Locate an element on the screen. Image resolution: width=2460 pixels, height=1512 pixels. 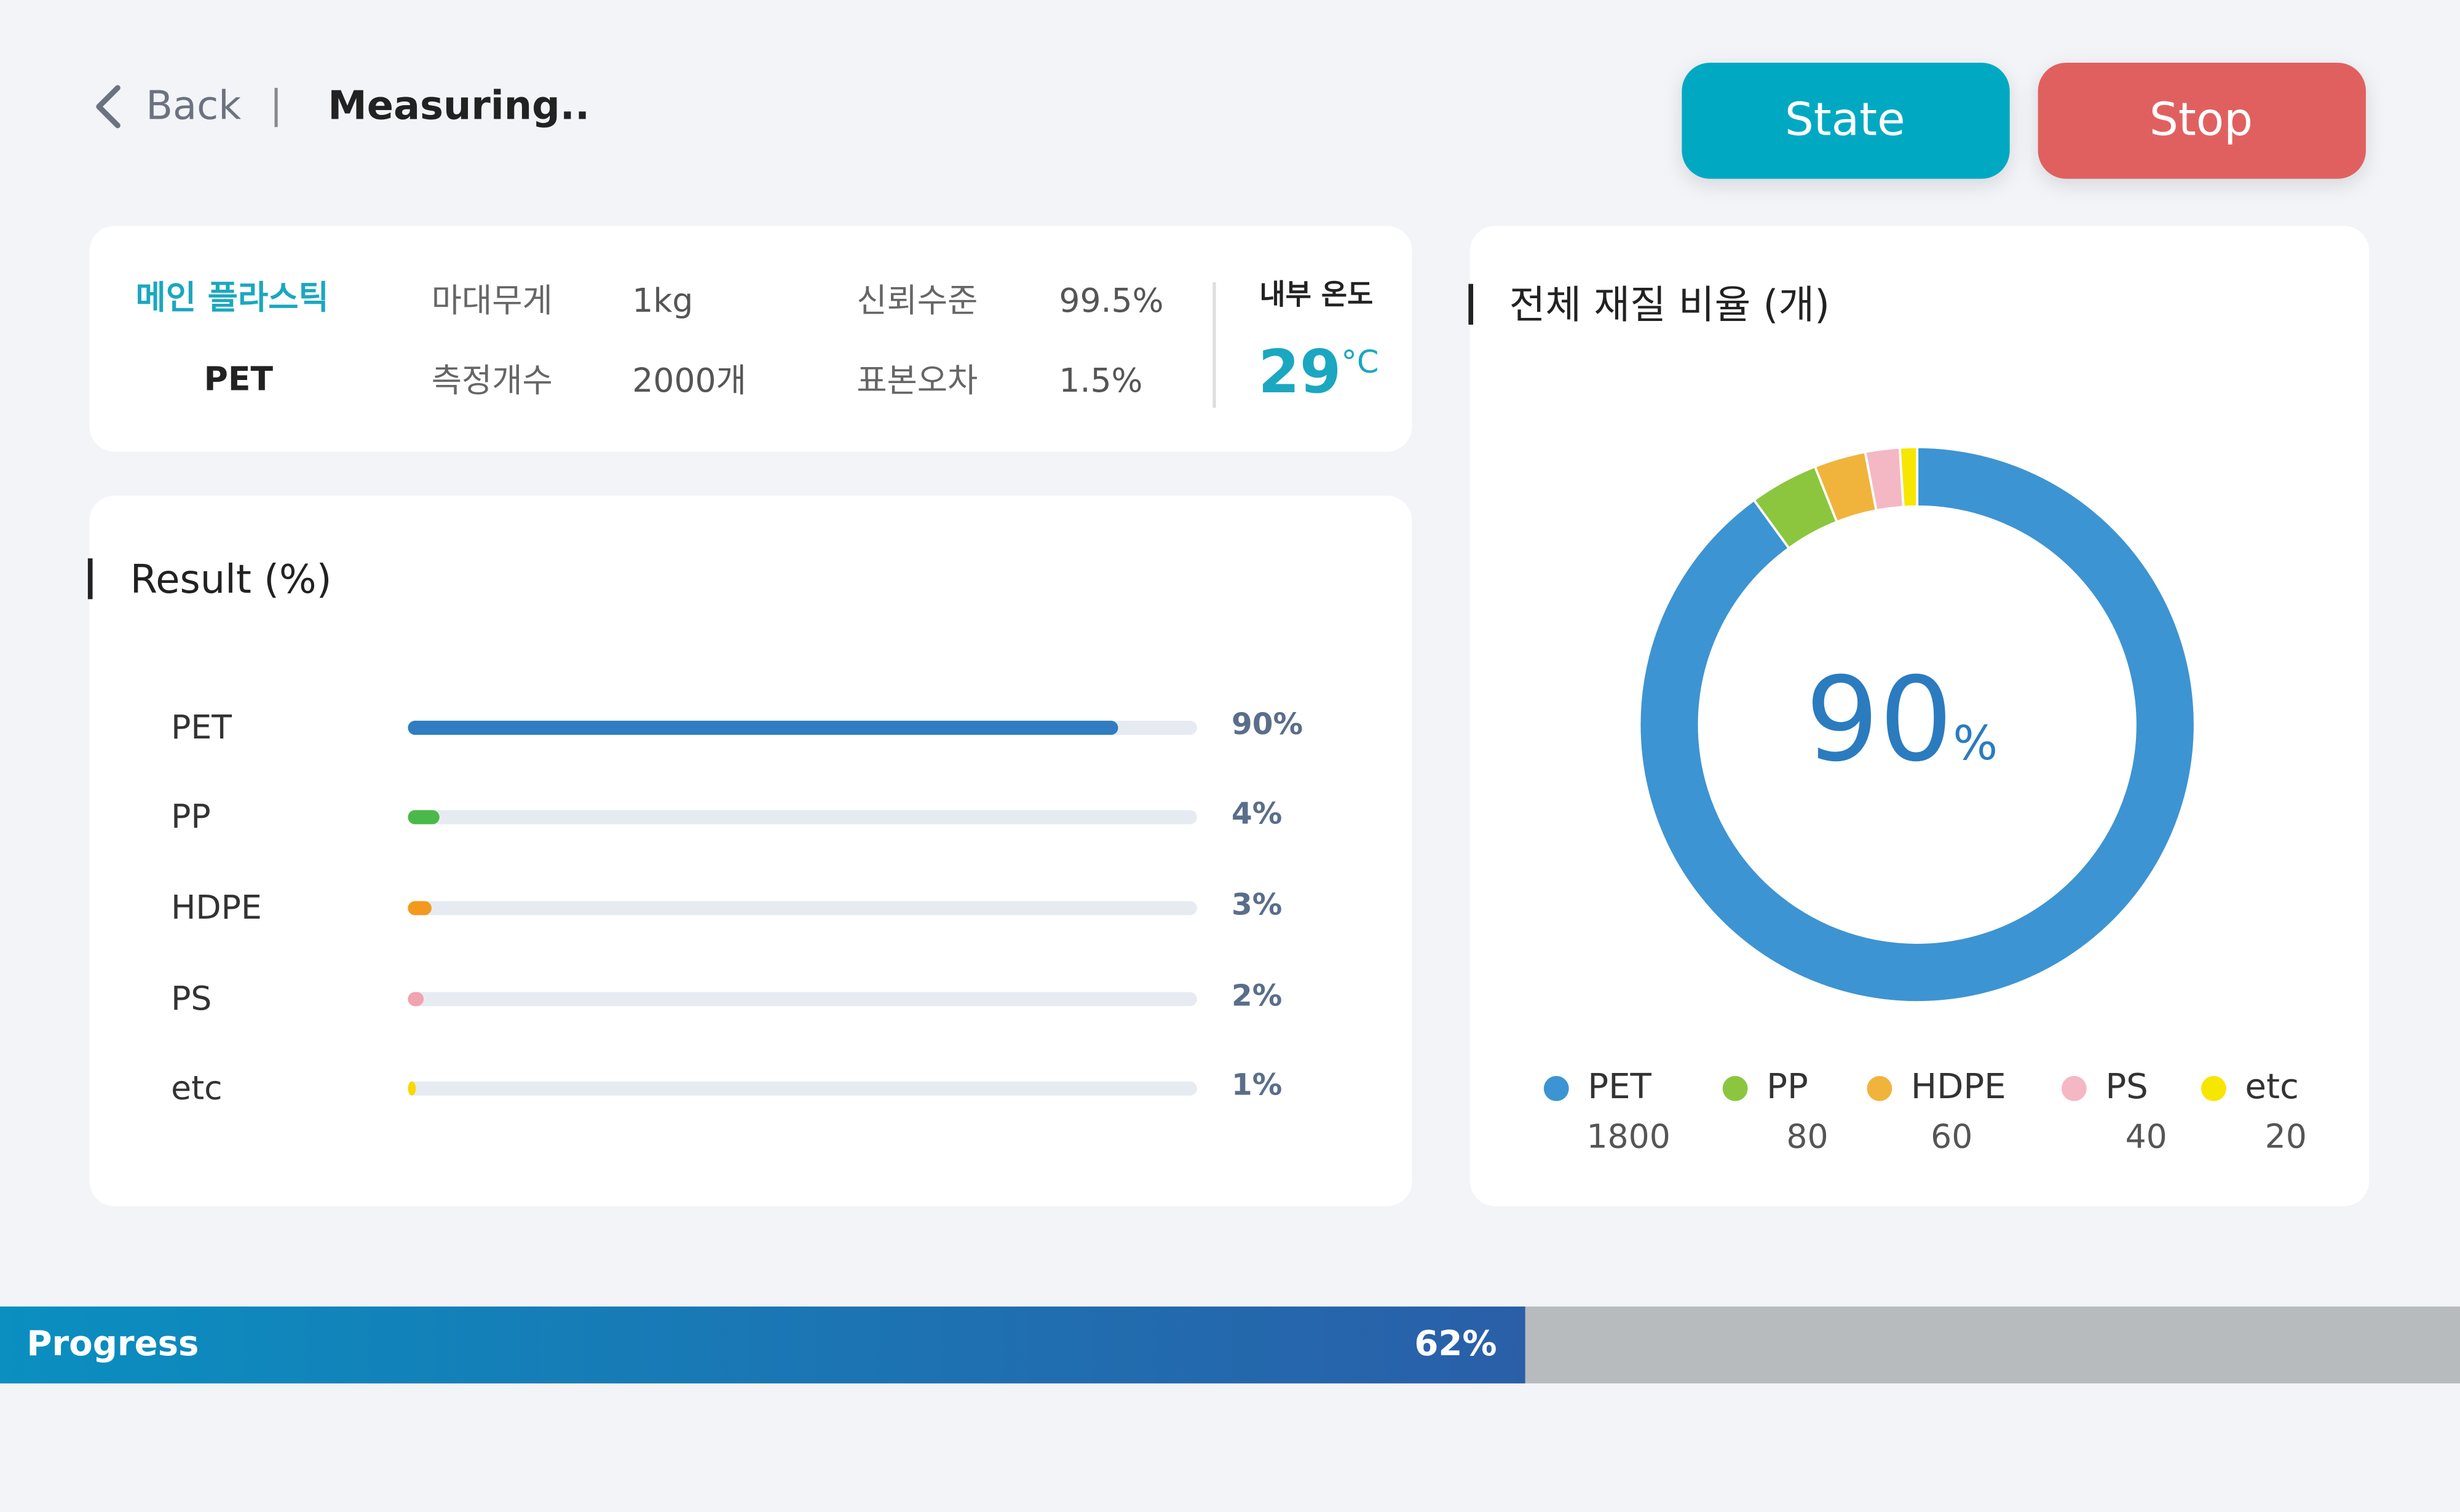
fields: 마대무게 1kg 측정개수 2000개 신뢰수준 99.5% 표본오차 1.5% is located at coordinates (798, 341).